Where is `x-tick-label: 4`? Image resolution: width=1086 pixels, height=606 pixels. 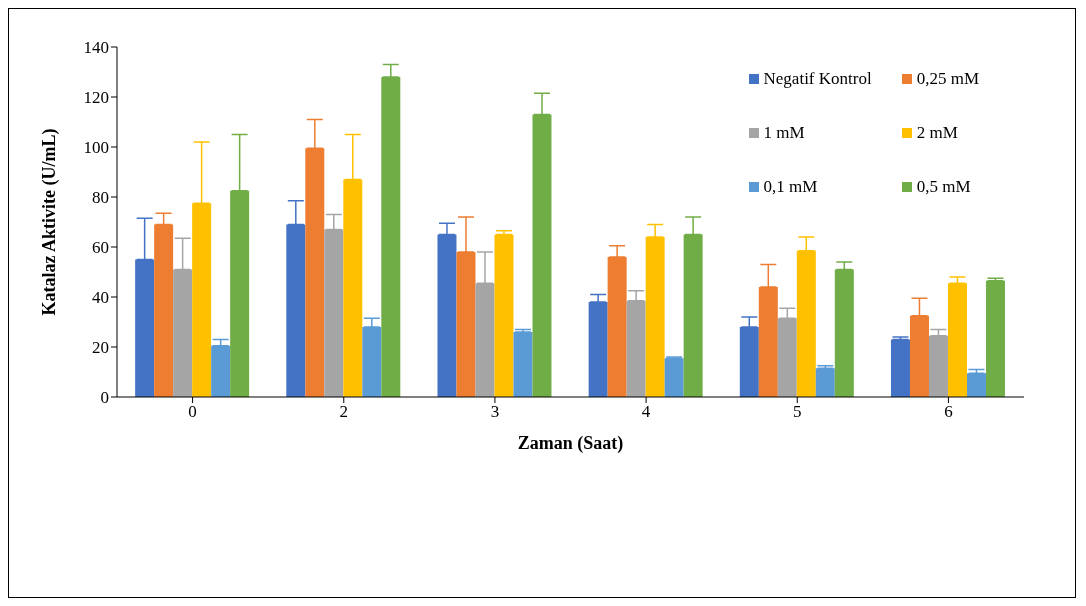 x-tick-label: 4 is located at coordinates (646, 412).